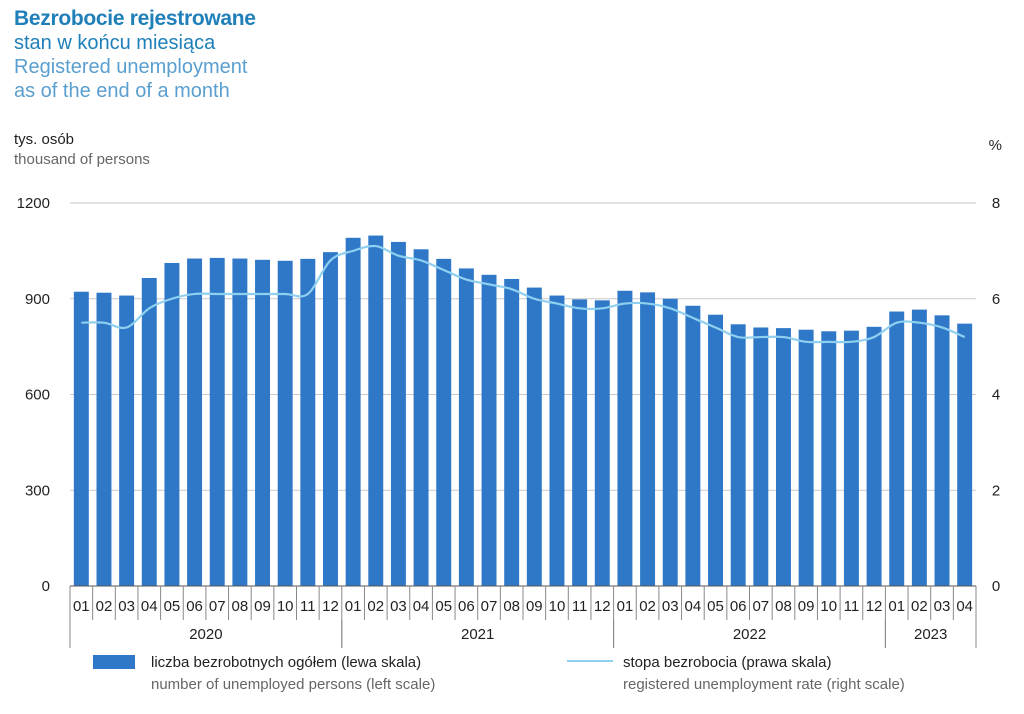 The image size is (1024, 714). Describe the element at coordinates (135, 18) in the screenshot. I see `chart-title-pl: Bezrobocie rejestrowane` at that location.